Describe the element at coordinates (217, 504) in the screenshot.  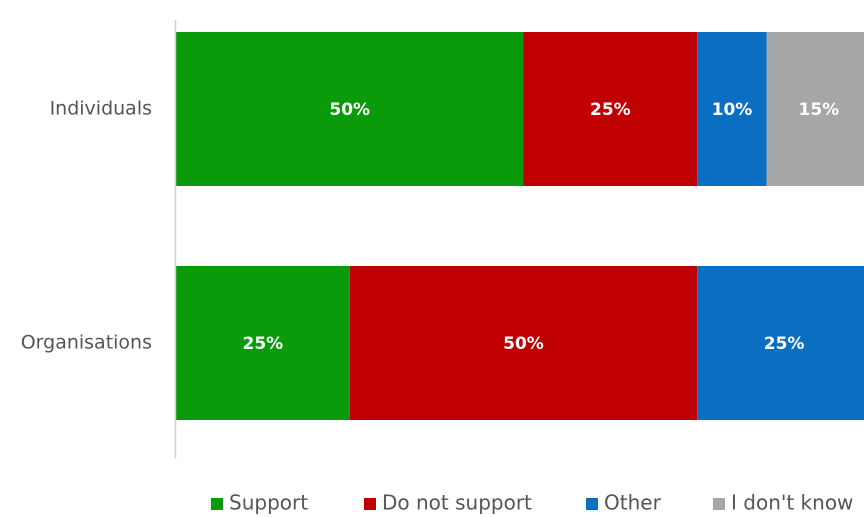
I see `legend-swatch-support` at that location.